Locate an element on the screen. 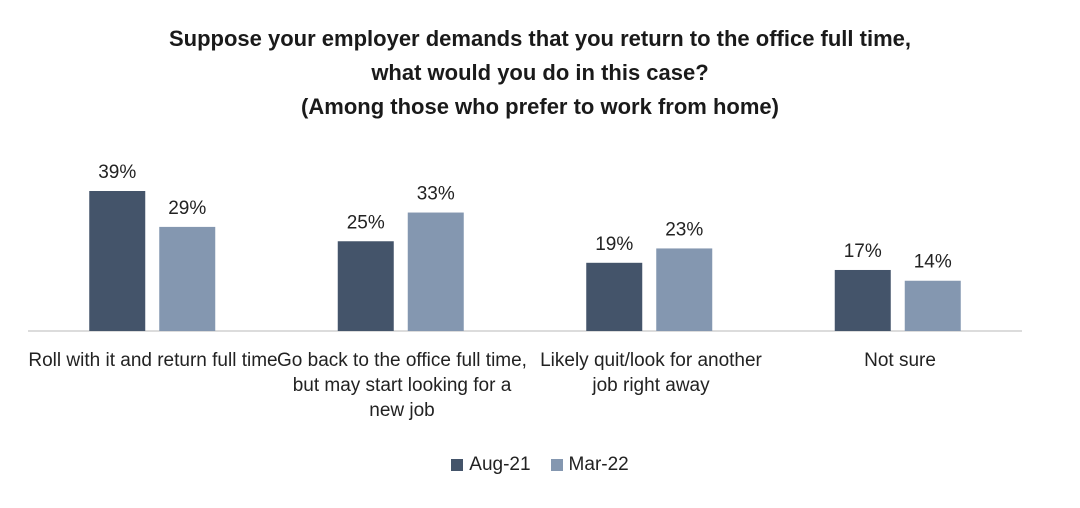 This screenshot has width=1080, height=508. data-label-aug-21-1: 25% is located at coordinates (366, 222).